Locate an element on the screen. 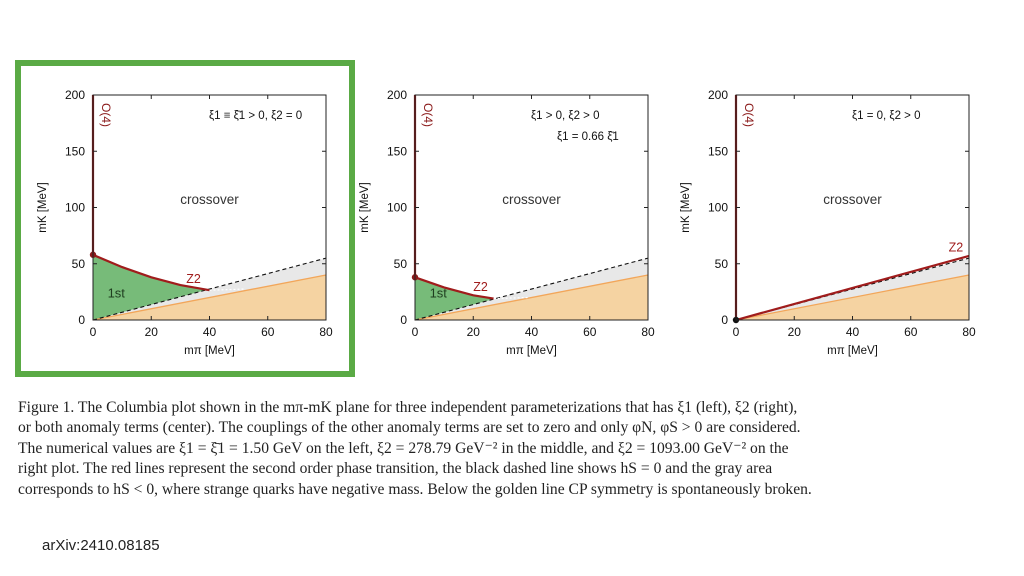  legend-text: ξ1 ≡ ξ̄1 > 0, ξ2 = 0 is located at coordinates (255, 116).